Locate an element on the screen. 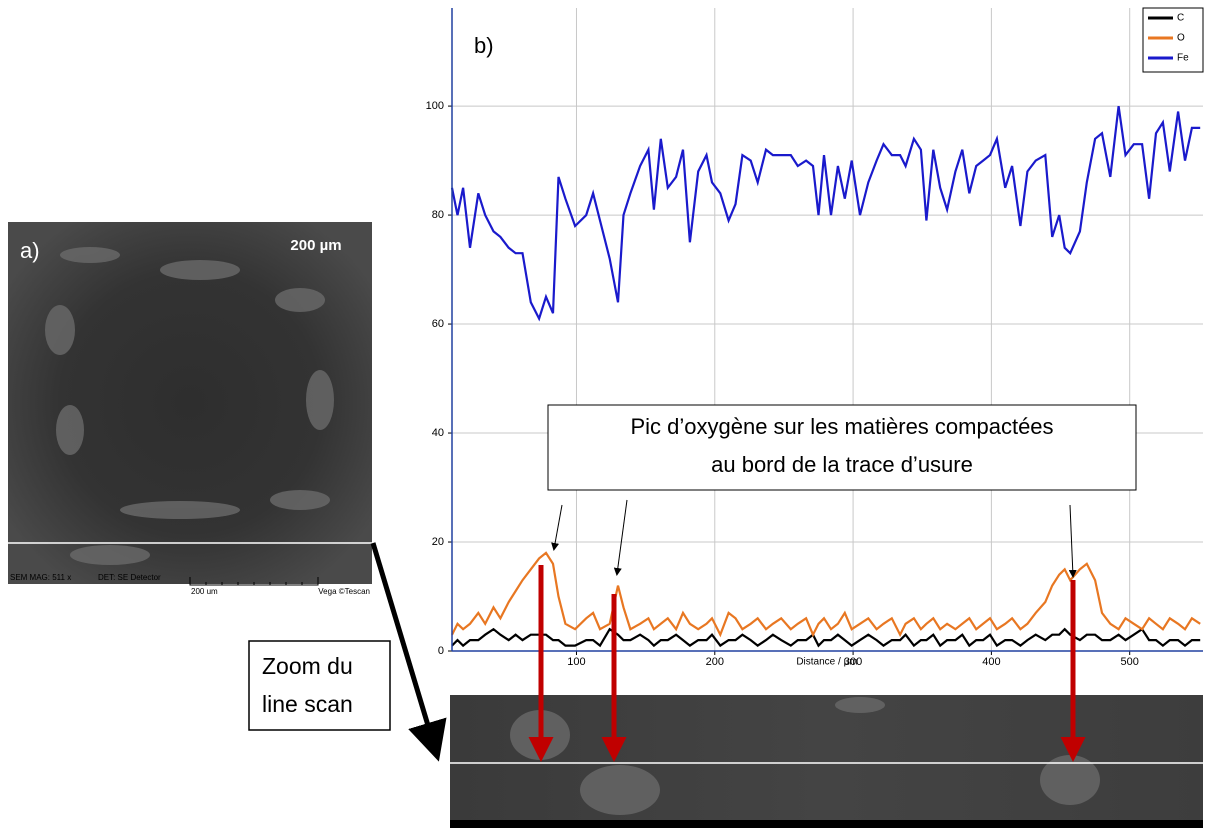  x-tick-label: 300 is located at coordinates (853, 662).